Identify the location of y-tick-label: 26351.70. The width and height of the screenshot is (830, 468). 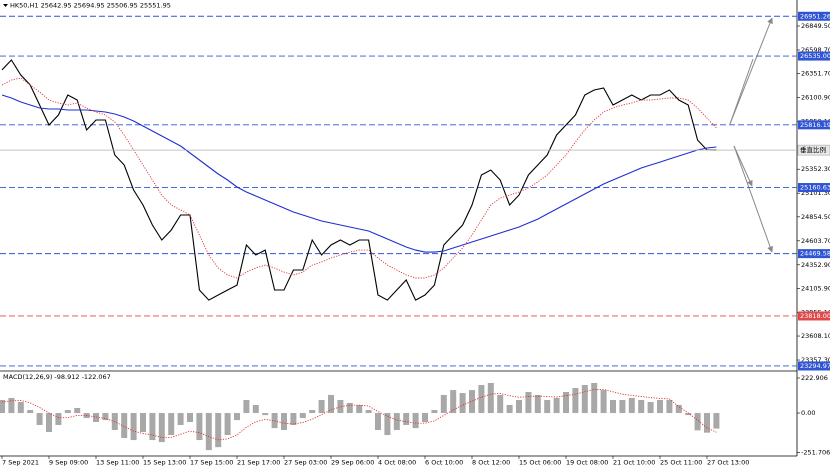
(815, 74).